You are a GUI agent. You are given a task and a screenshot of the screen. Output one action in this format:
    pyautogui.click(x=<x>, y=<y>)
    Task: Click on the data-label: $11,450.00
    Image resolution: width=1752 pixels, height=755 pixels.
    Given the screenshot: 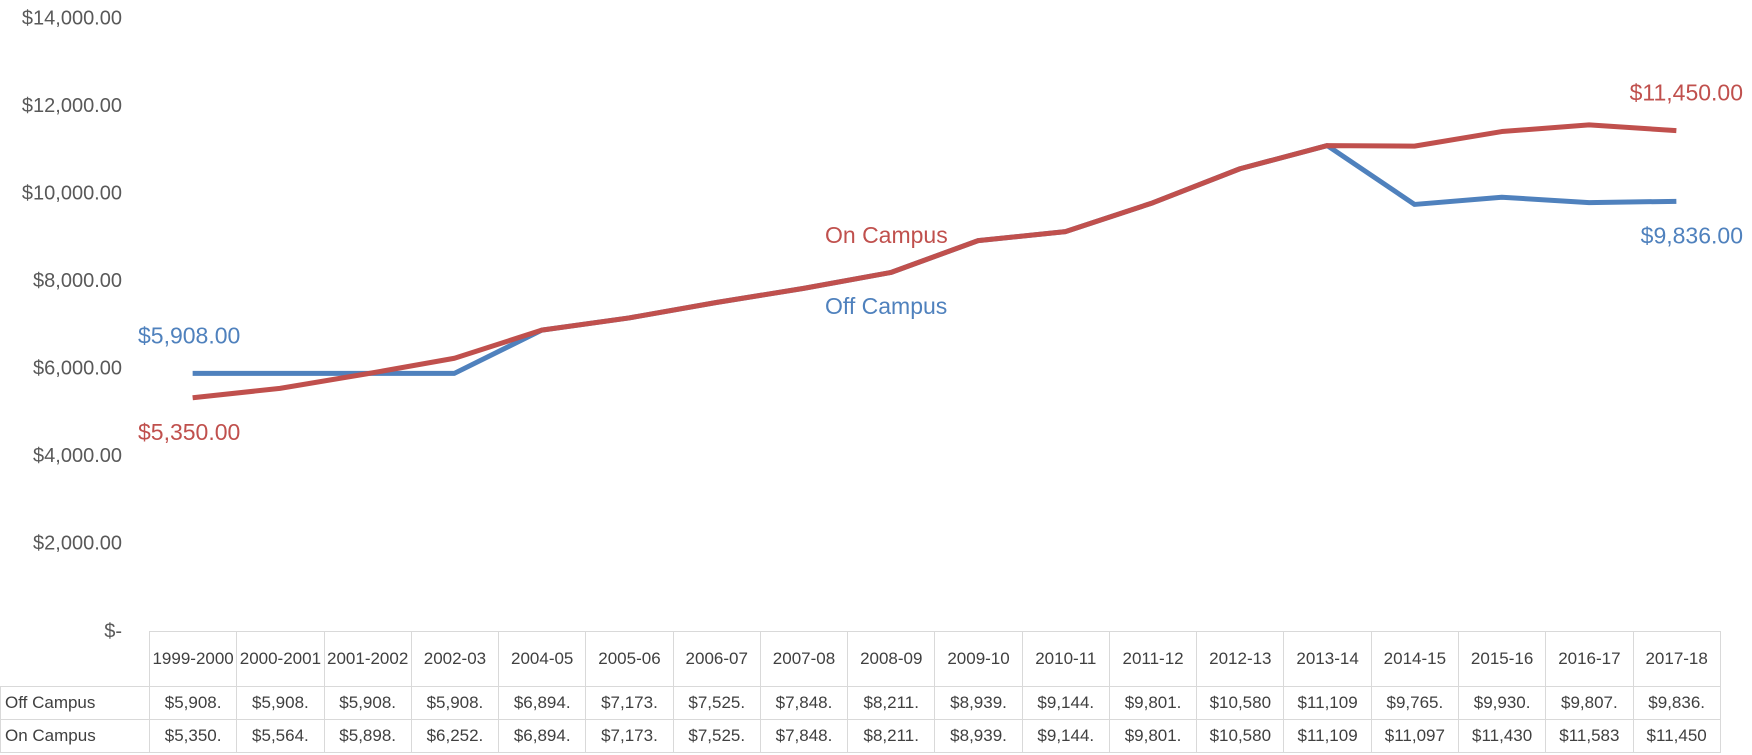 What is the action you would take?
    pyautogui.click(x=1686, y=93)
    